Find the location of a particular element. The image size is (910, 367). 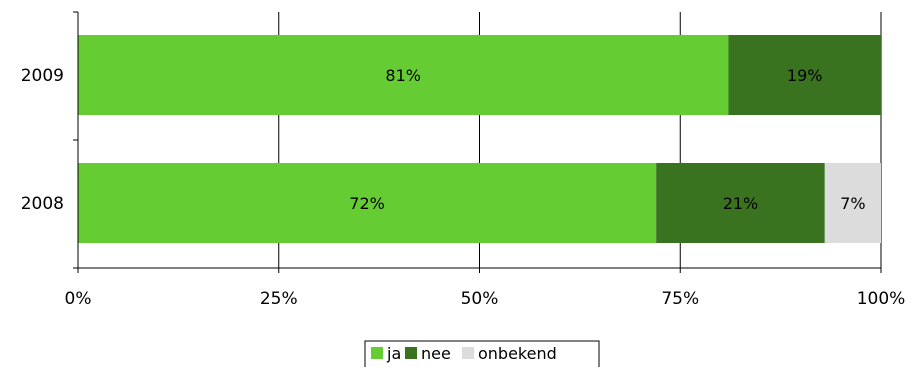

legend-label-onbekend: onbekend is located at coordinates (517, 353).